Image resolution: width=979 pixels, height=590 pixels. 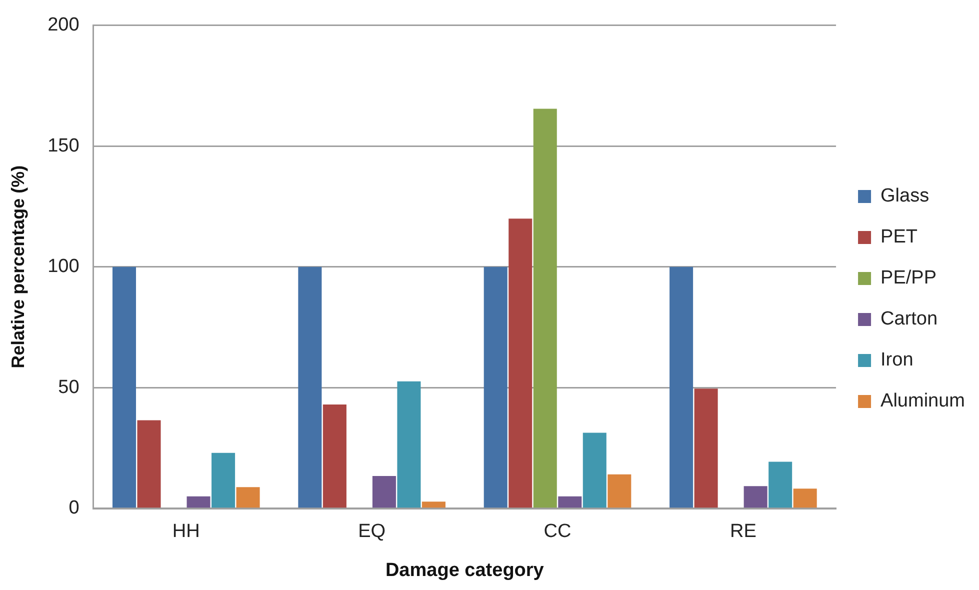 What do you see at coordinates (923, 401) in the screenshot?
I see `legend-label: Aluminum` at bounding box center [923, 401].